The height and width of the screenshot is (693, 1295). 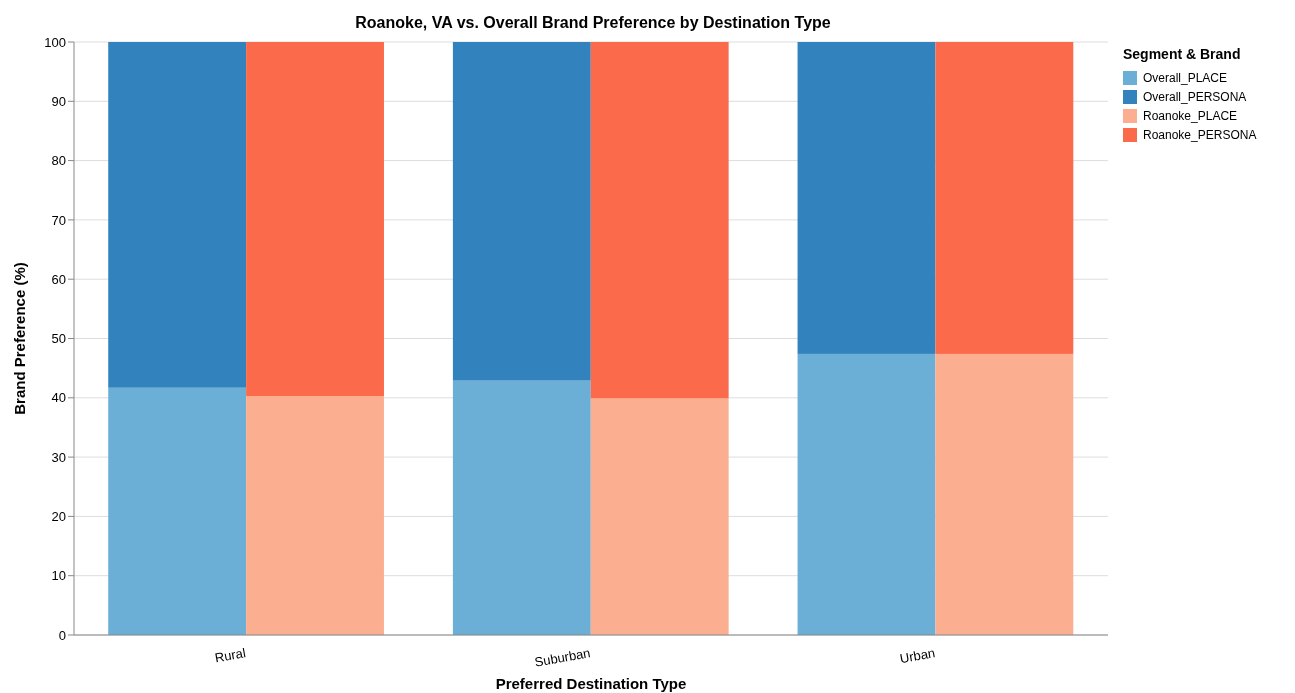 What do you see at coordinates (562, 657) in the screenshot?
I see `x-tick-label: Suburban` at bounding box center [562, 657].